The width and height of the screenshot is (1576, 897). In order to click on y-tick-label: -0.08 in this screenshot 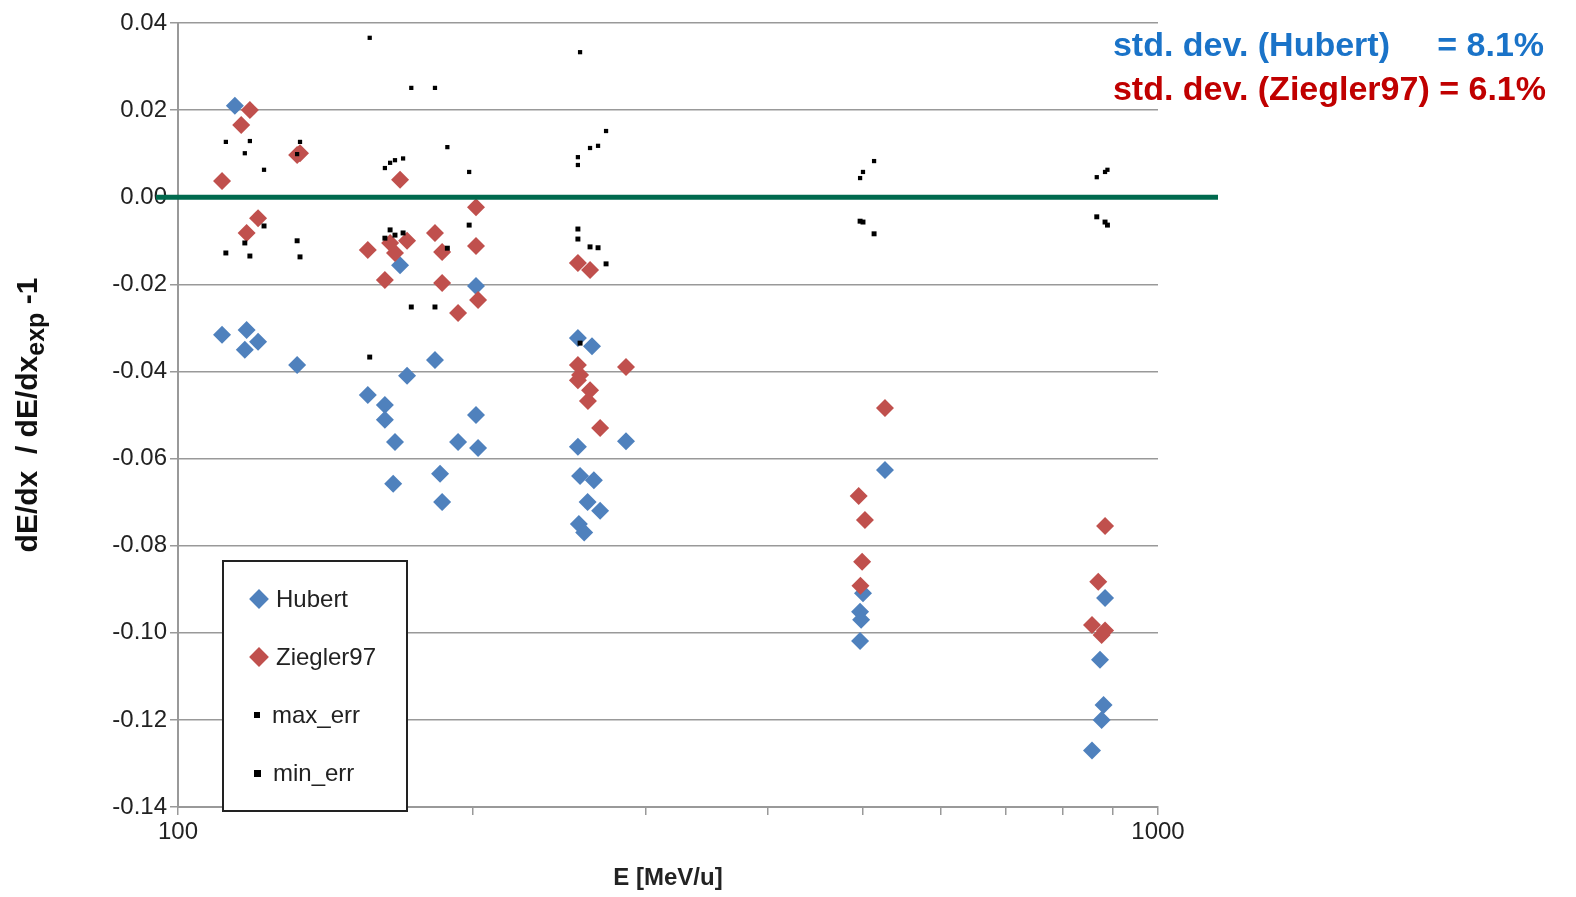, I will do `click(139, 544)`.